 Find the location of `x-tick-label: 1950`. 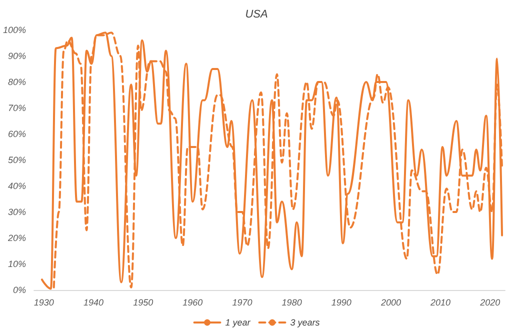

x-tick-label: 1950 is located at coordinates (143, 303).